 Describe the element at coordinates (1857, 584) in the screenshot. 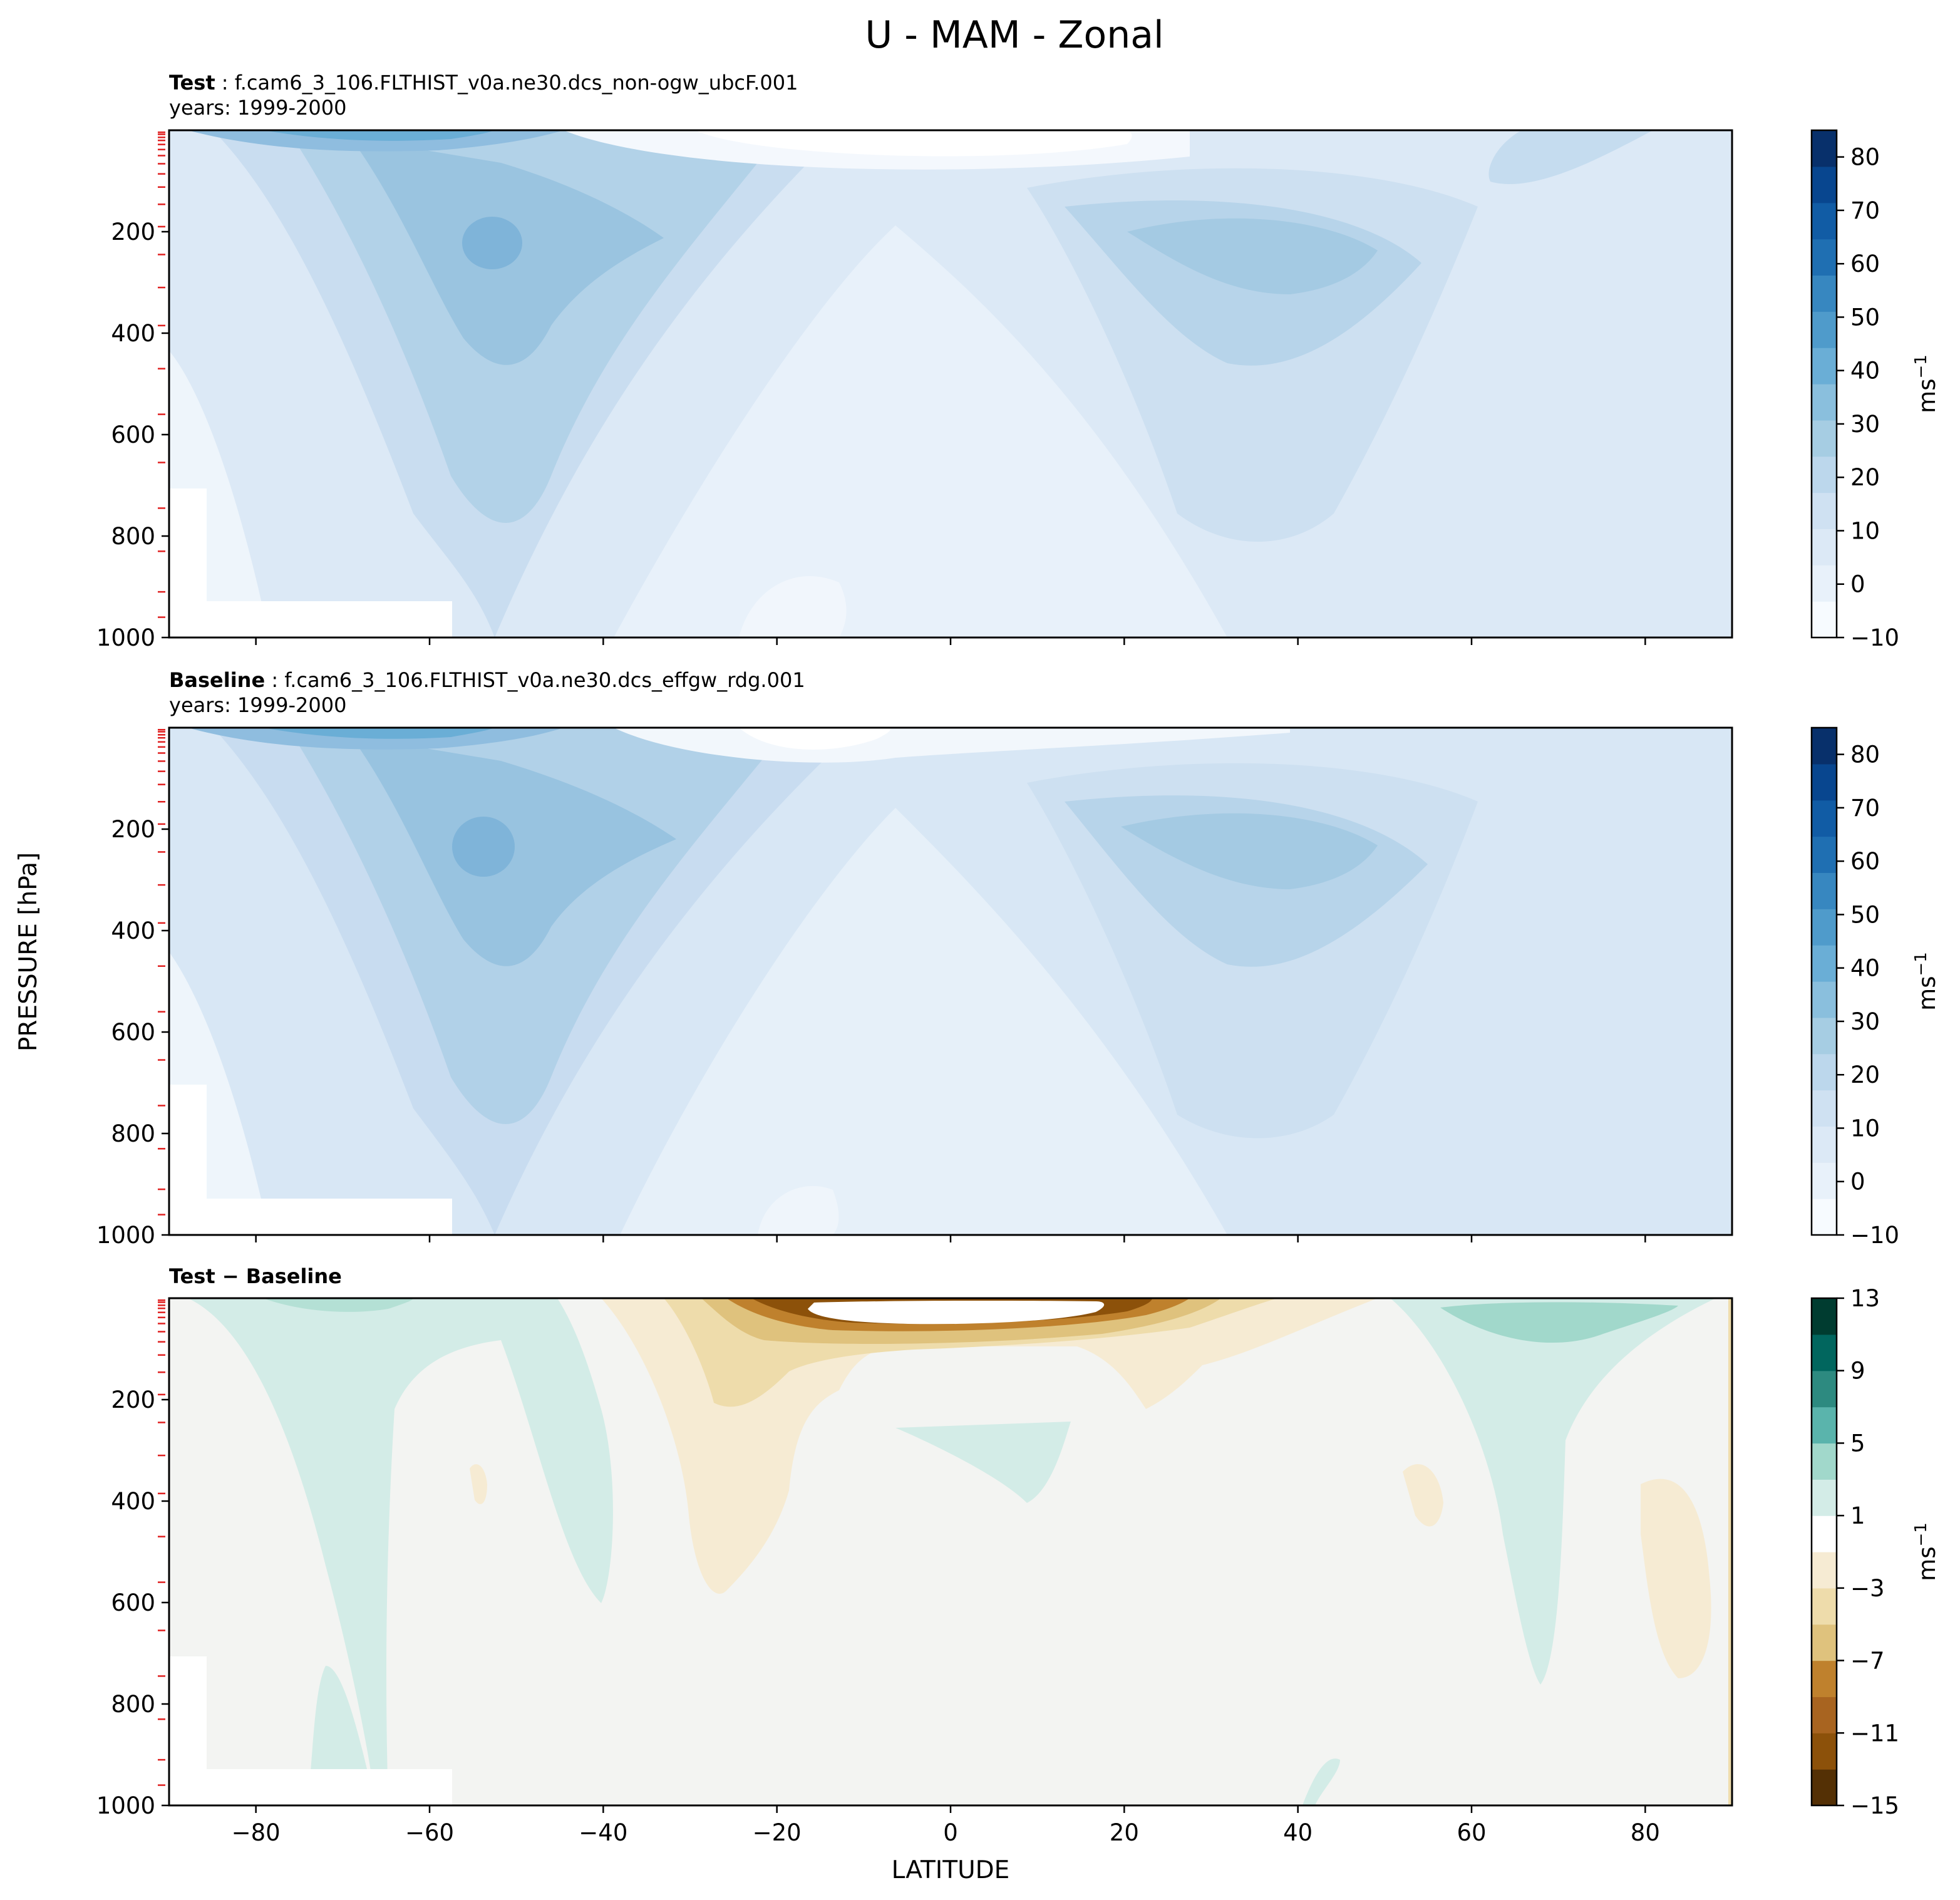

I see `colorbar-tick-label: 0` at that location.